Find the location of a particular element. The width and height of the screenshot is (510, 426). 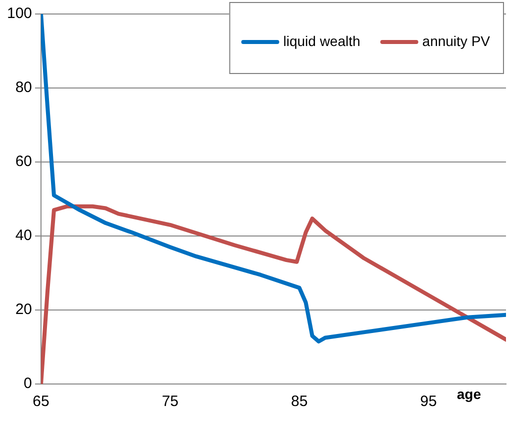

x-tick-label: 75 is located at coordinates (170, 401).